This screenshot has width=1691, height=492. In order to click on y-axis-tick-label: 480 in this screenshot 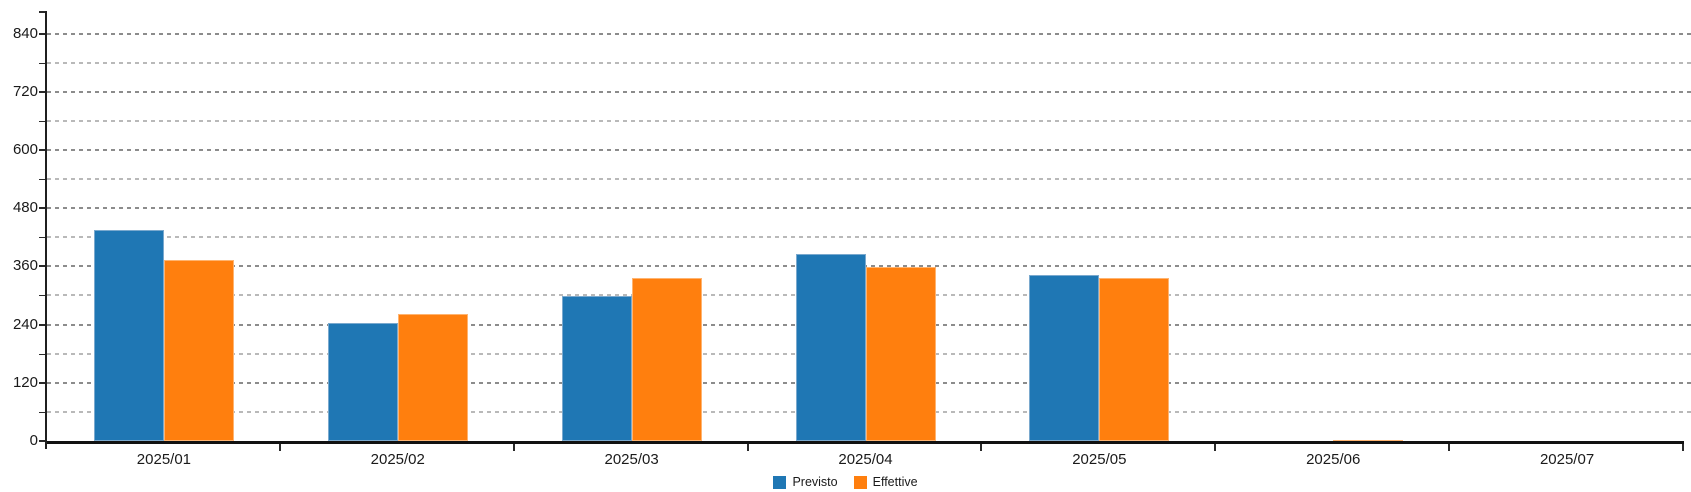, I will do `click(25, 207)`.